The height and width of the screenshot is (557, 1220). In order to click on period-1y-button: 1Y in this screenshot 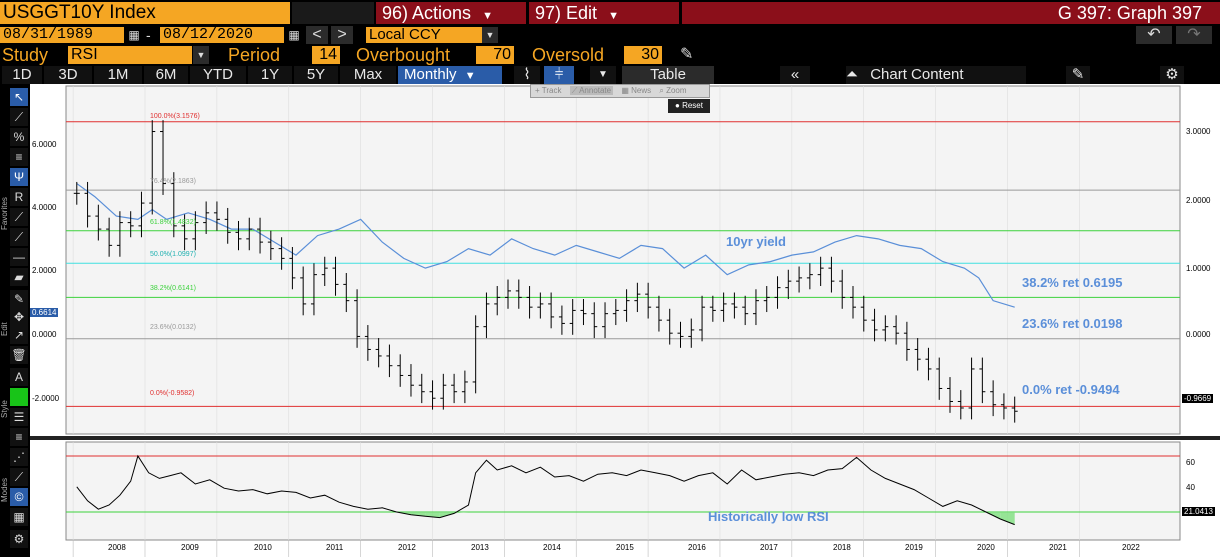, I will do `click(270, 75)`.